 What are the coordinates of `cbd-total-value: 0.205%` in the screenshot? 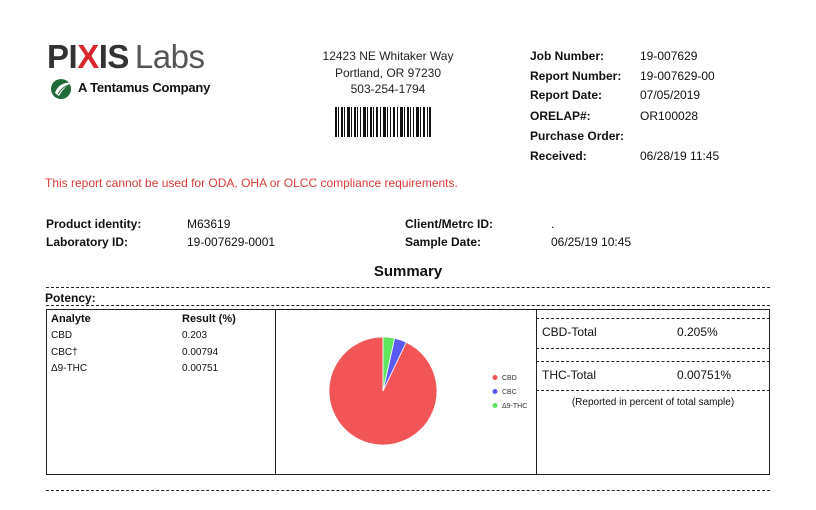 It's located at (697, 332).